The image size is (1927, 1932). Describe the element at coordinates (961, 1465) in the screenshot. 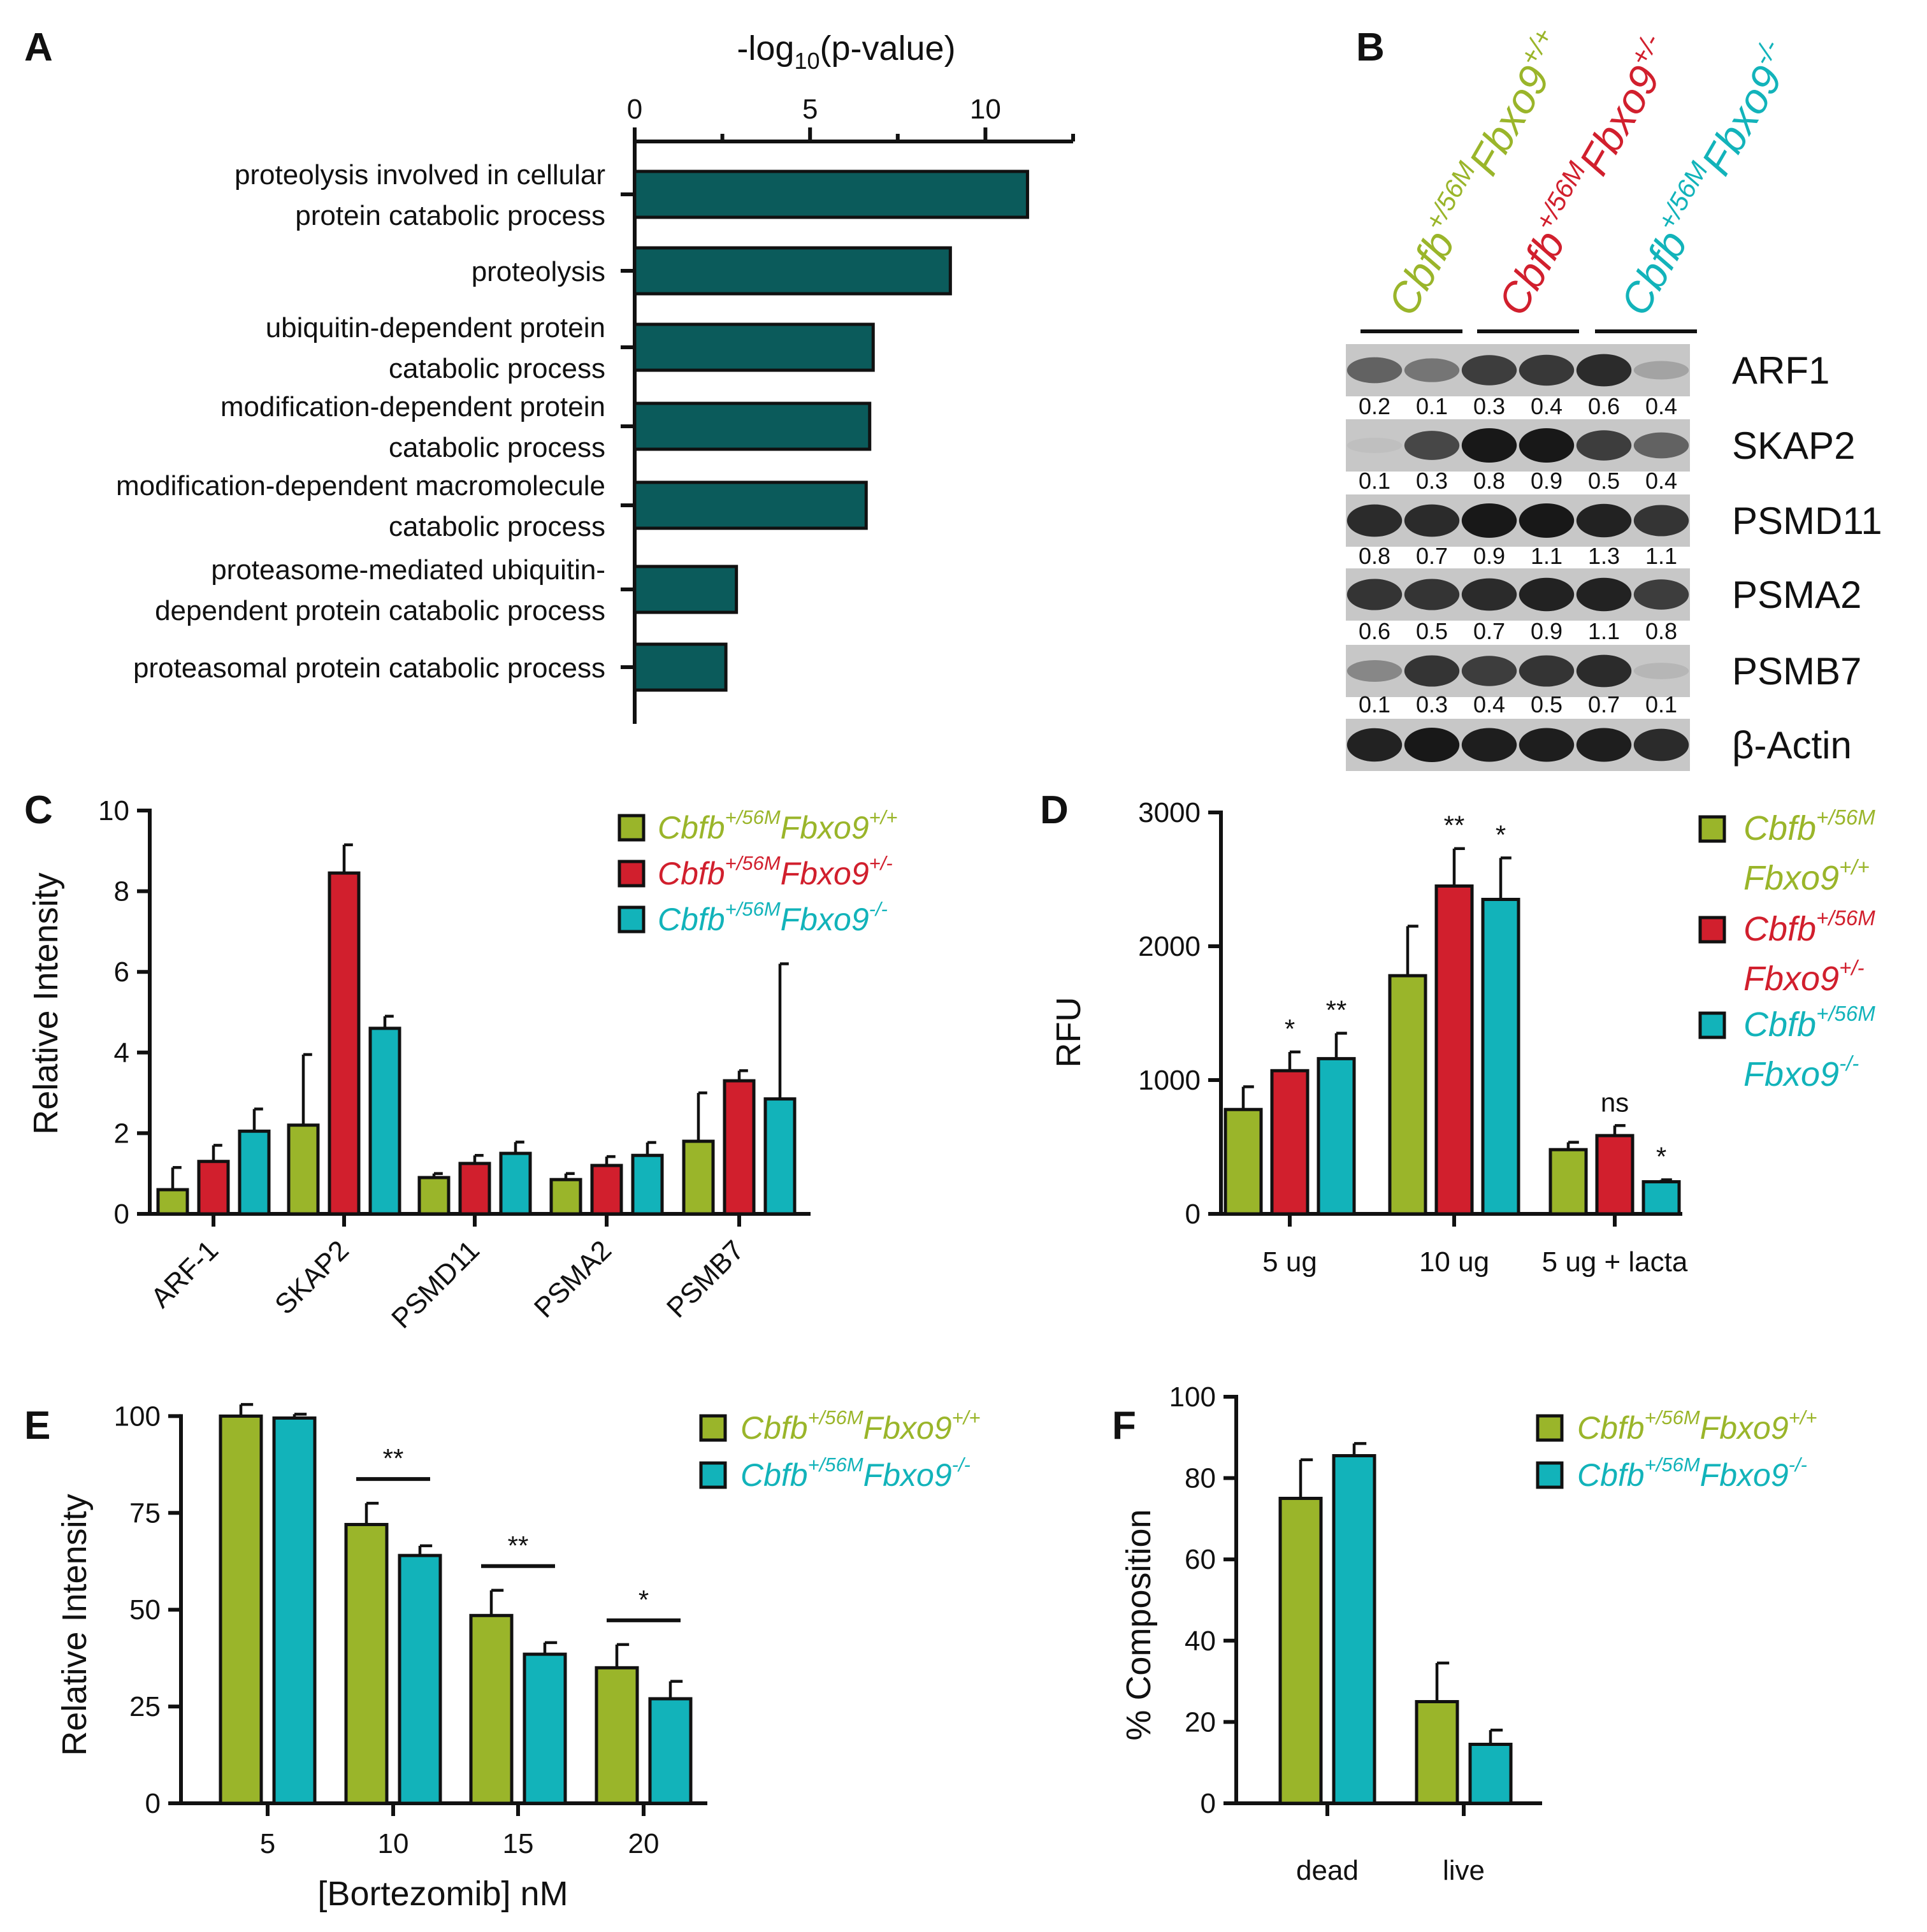

I see `legend-label-gene-sup: -/-` at that location.